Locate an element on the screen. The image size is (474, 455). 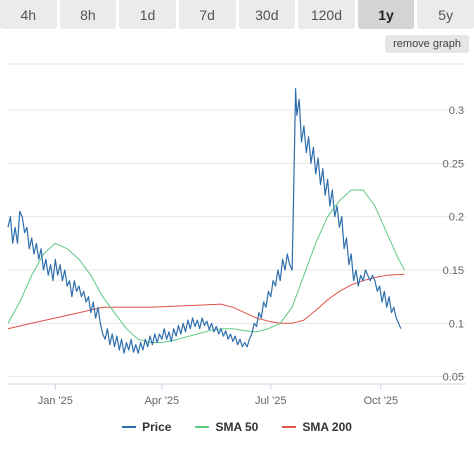
timeframe-tabs: 4h 8h 1d 7d 30d 120d 1y 5y is located at coordinates (237, 14).